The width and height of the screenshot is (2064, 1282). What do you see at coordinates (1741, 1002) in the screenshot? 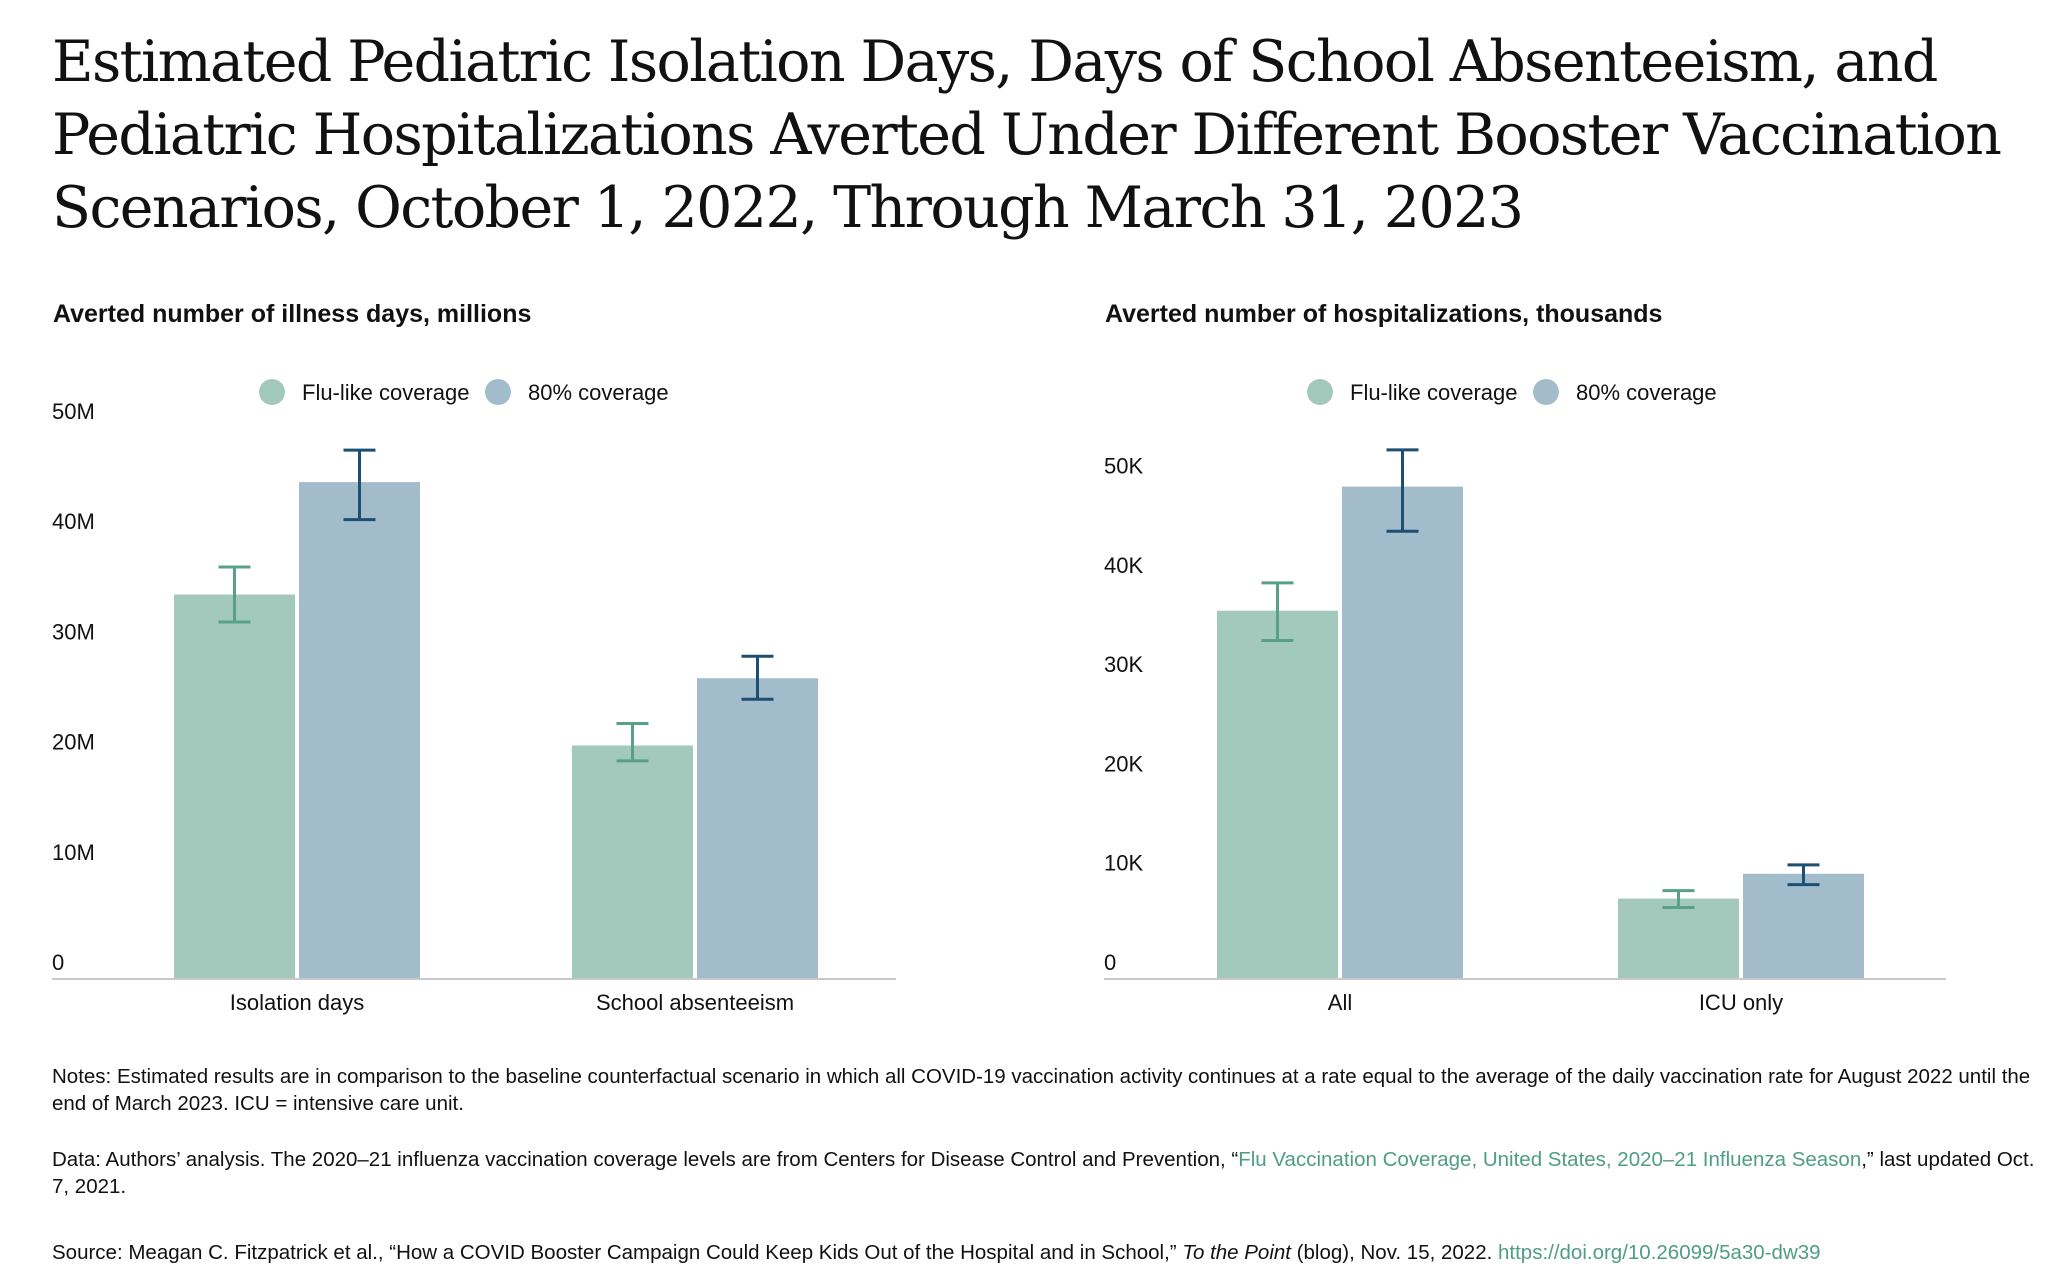
I see `x-category-label: ICU only` at bounding box center [1741, 1002].